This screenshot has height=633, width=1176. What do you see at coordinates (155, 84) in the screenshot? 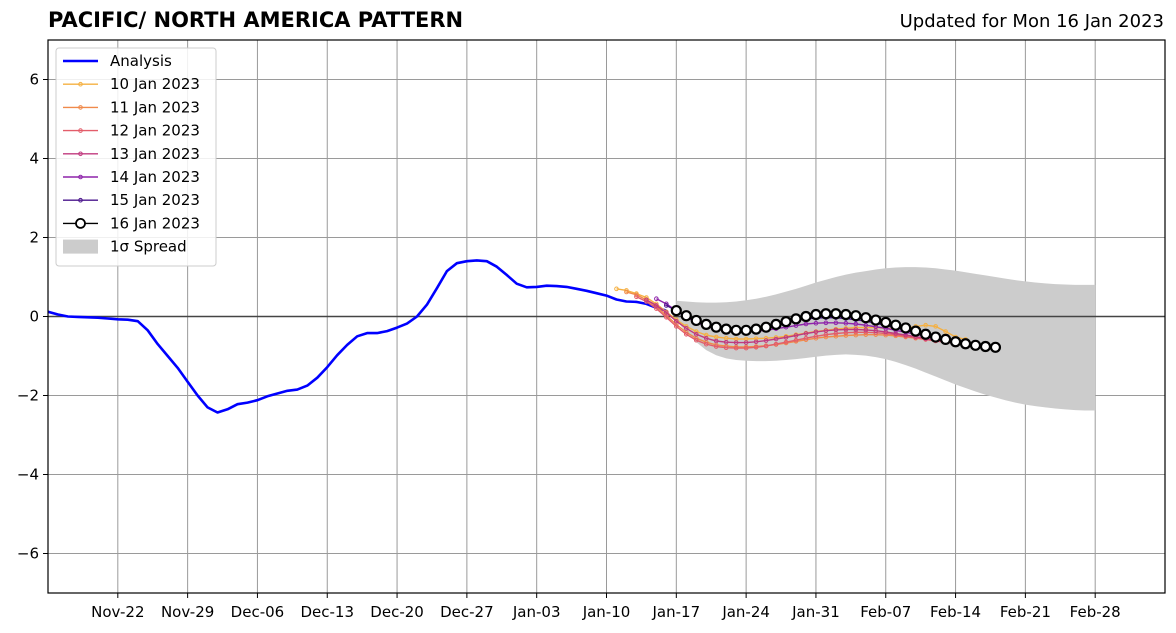
I see `legend-label: 10 Jan 2023` at bounding box center [155, 84].